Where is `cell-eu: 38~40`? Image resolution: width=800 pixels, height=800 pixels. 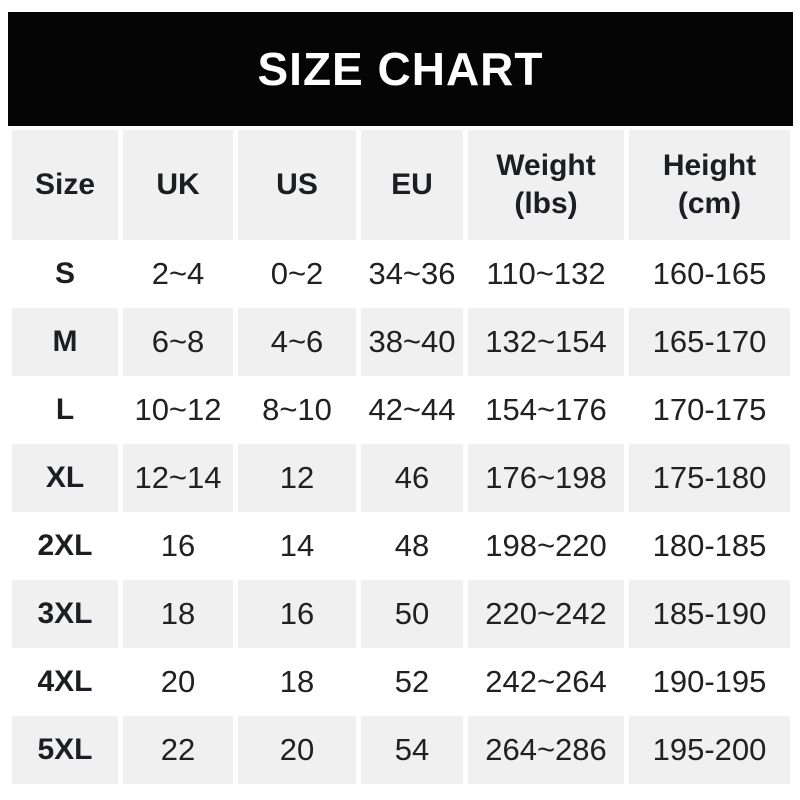 cell-eu: 38~40 is located at coordinates (412, 342).